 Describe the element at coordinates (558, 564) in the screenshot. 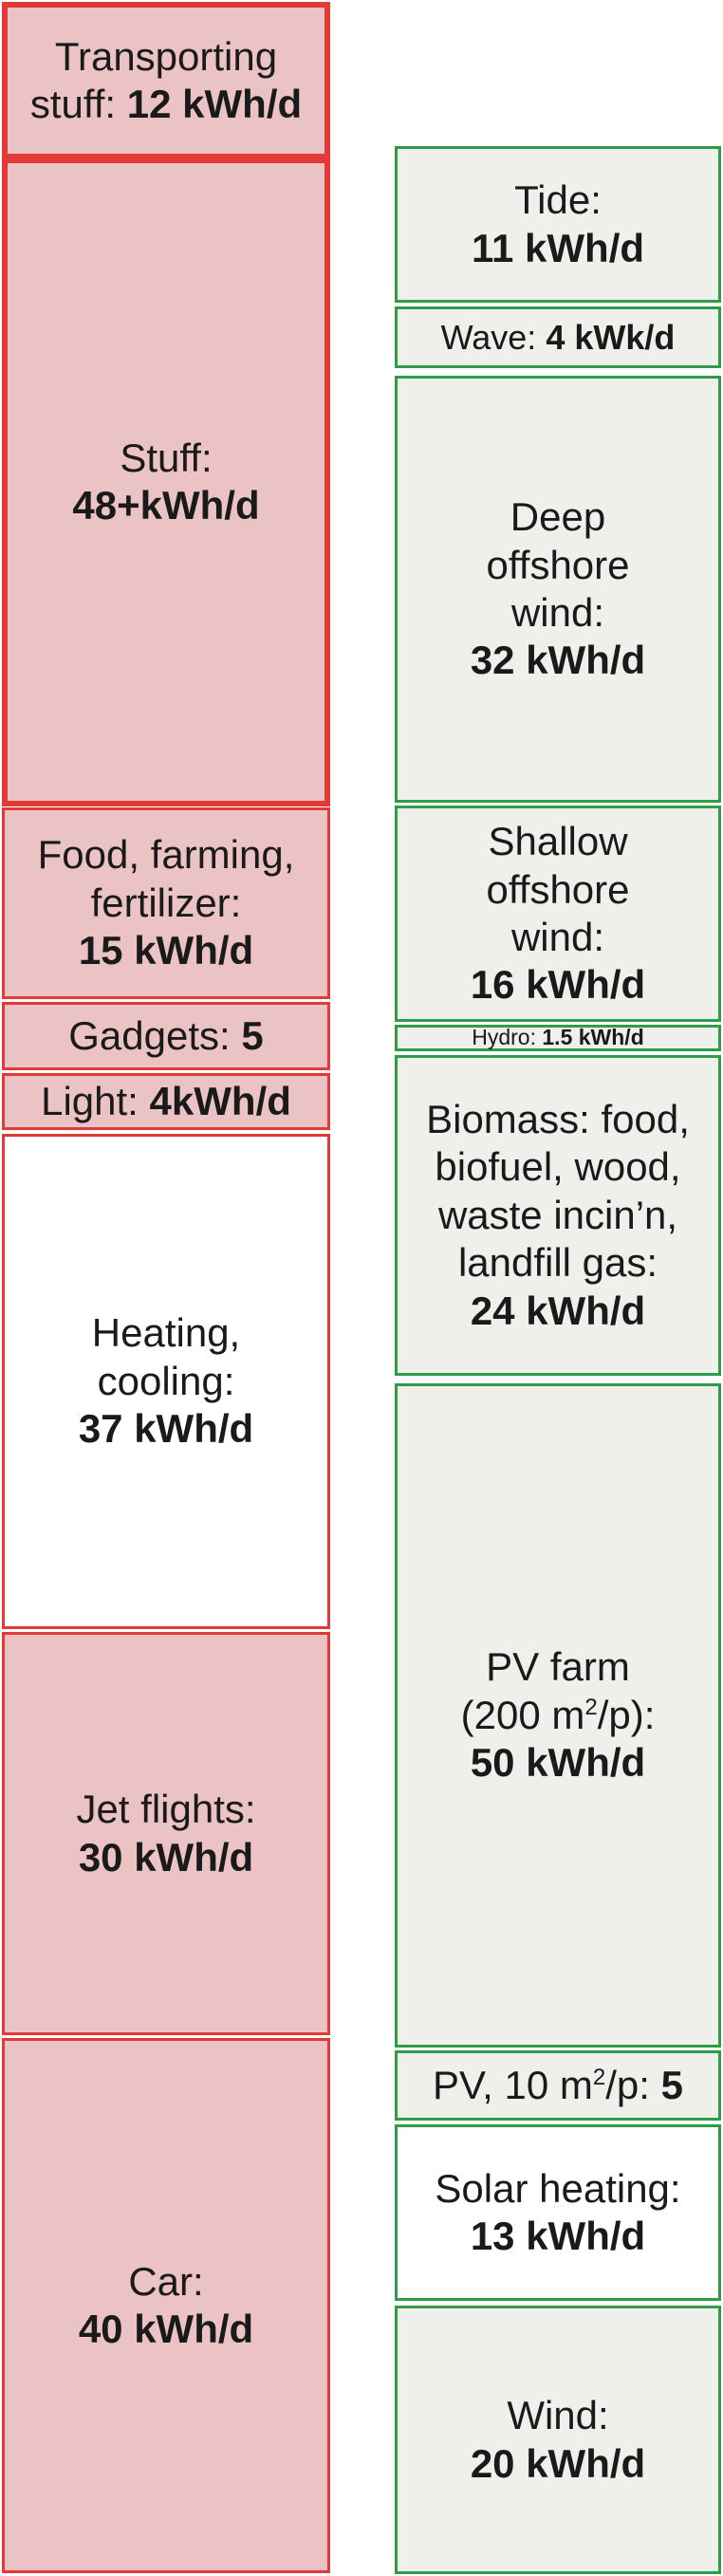

I see `deep-offshore-wind-label: Deep offshore wind:` at that location.